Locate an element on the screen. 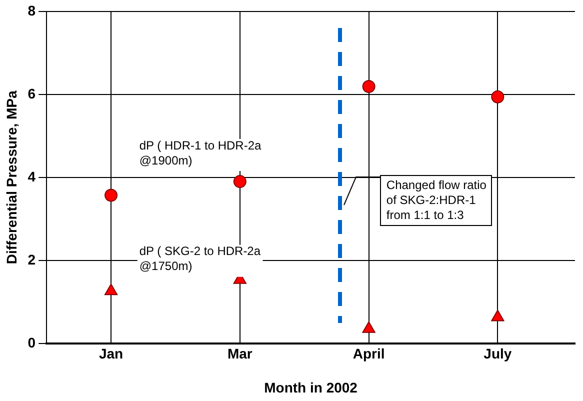  series-label: dP ( SKG-2 to HDR-2a @1750m) is located at coordinates (200, 259).